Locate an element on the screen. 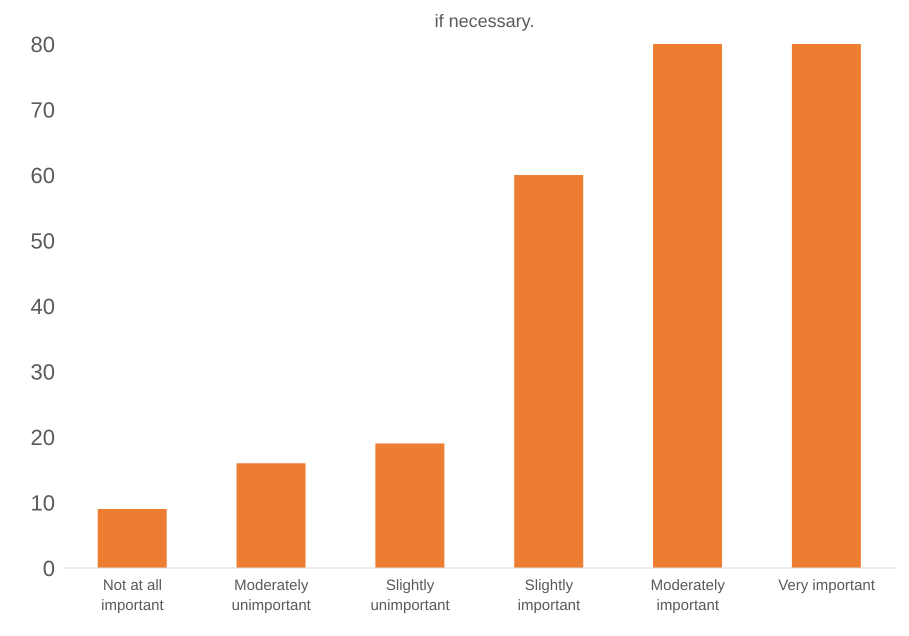  x-tick-label: Not at all important is located at coordinates (133, 595).